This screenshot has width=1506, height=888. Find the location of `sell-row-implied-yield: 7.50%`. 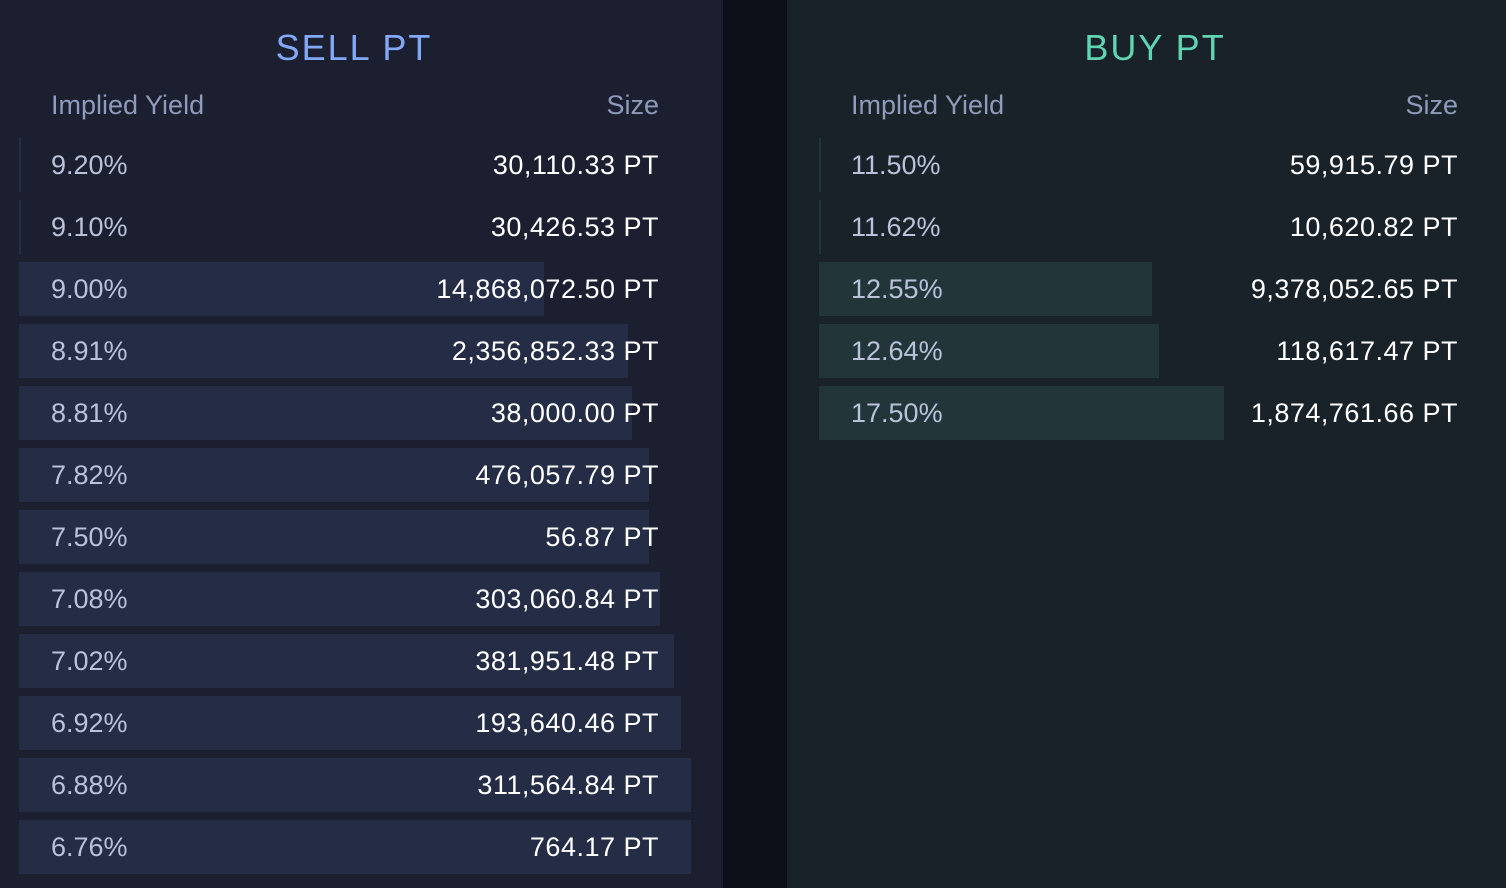

sell-row-implied-yield: 7.50% is located at coordinates (89, 537).